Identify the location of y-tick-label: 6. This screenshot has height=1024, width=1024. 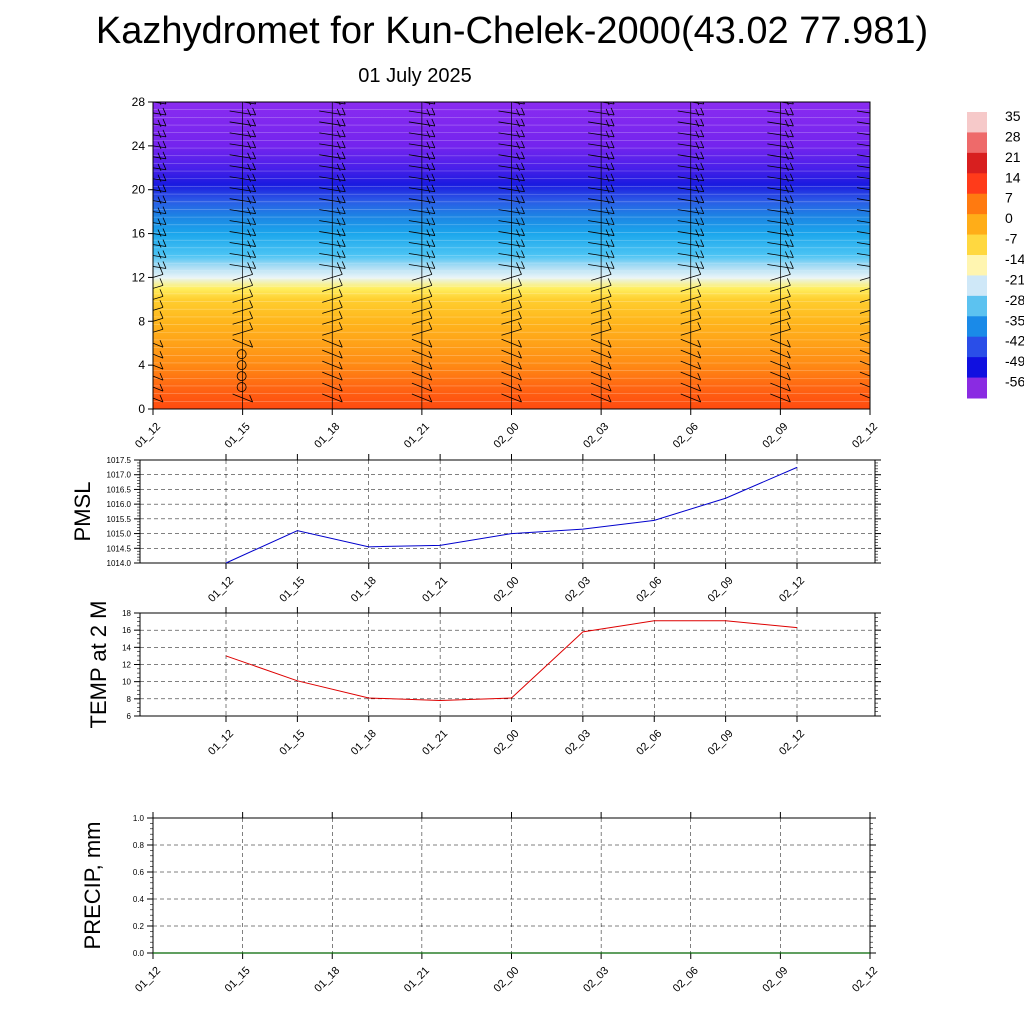
(129, 716).